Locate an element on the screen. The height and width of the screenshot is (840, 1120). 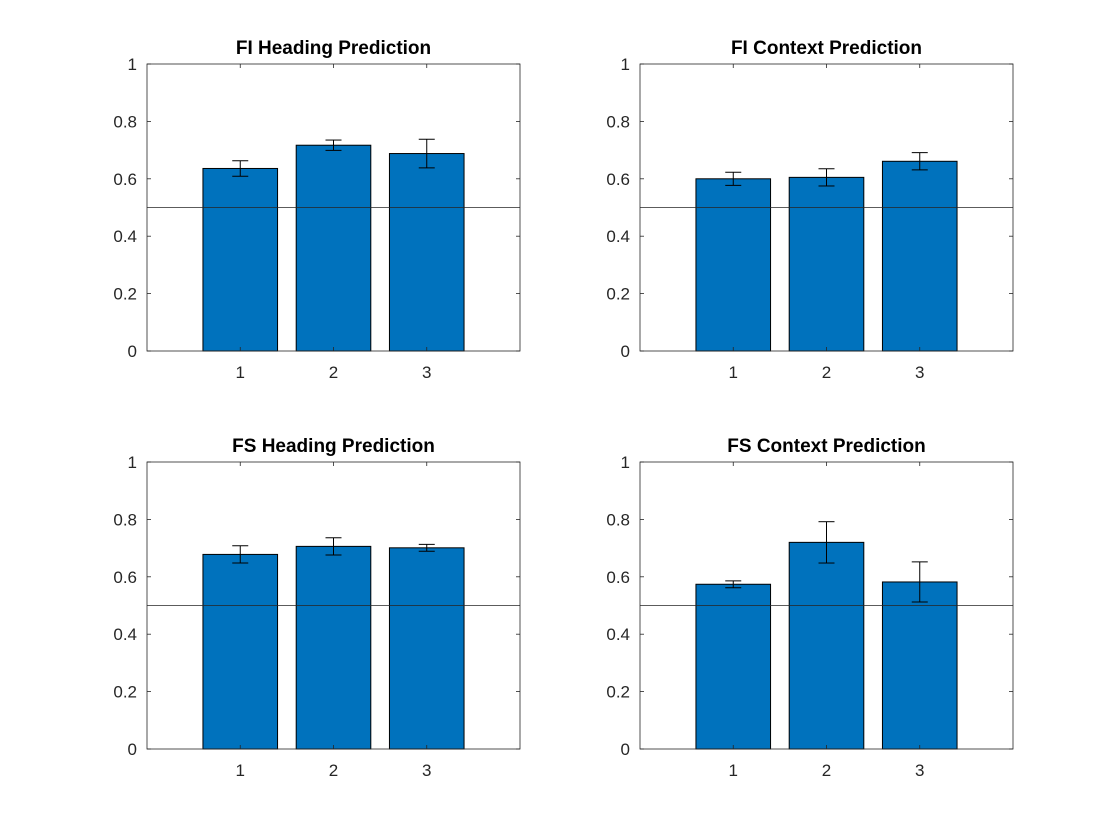
subplot-fs-heading: FS Heading Prediction 0 0.2 0.4 0.6 0.8 1 1 2 3 is located at coordinates (317, 608).